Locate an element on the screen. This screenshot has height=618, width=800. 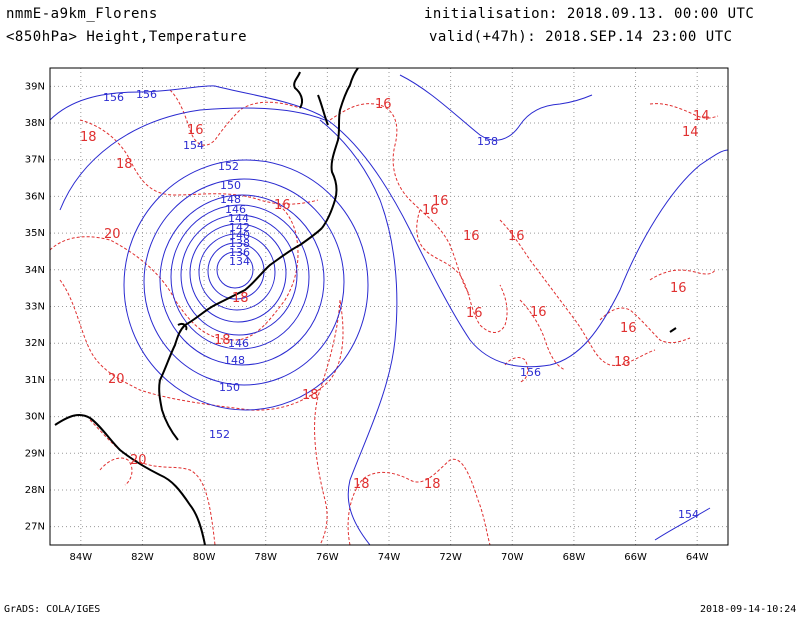
height-label: 138 is located at coordinates (239, 243).